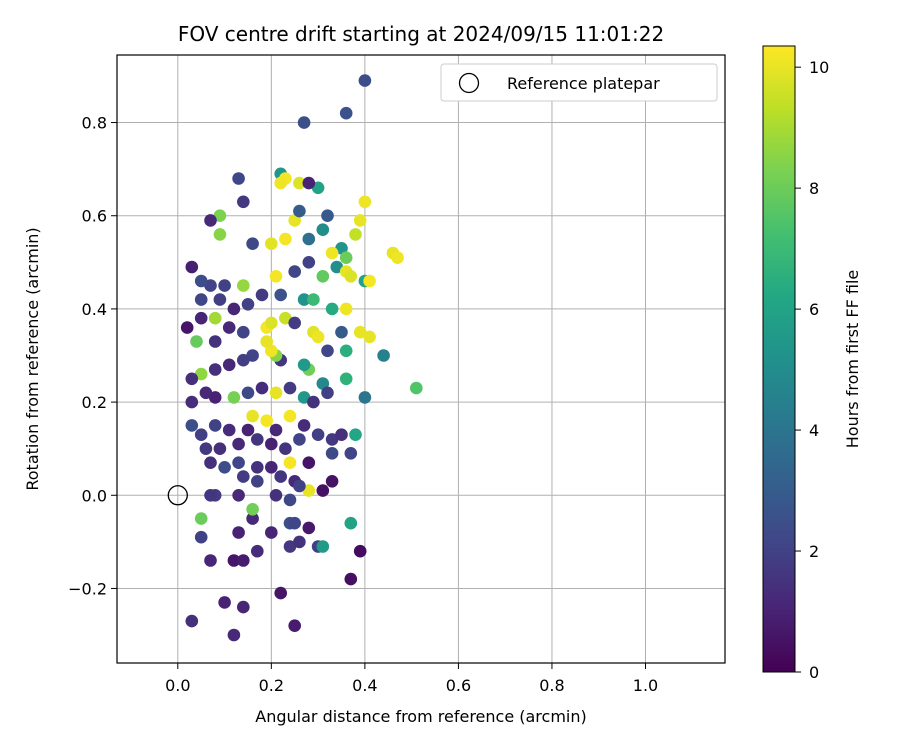  Describe the element at coordinates (94, 123) in the screenshot. I see `y-tick-label: 0.8` at that location.